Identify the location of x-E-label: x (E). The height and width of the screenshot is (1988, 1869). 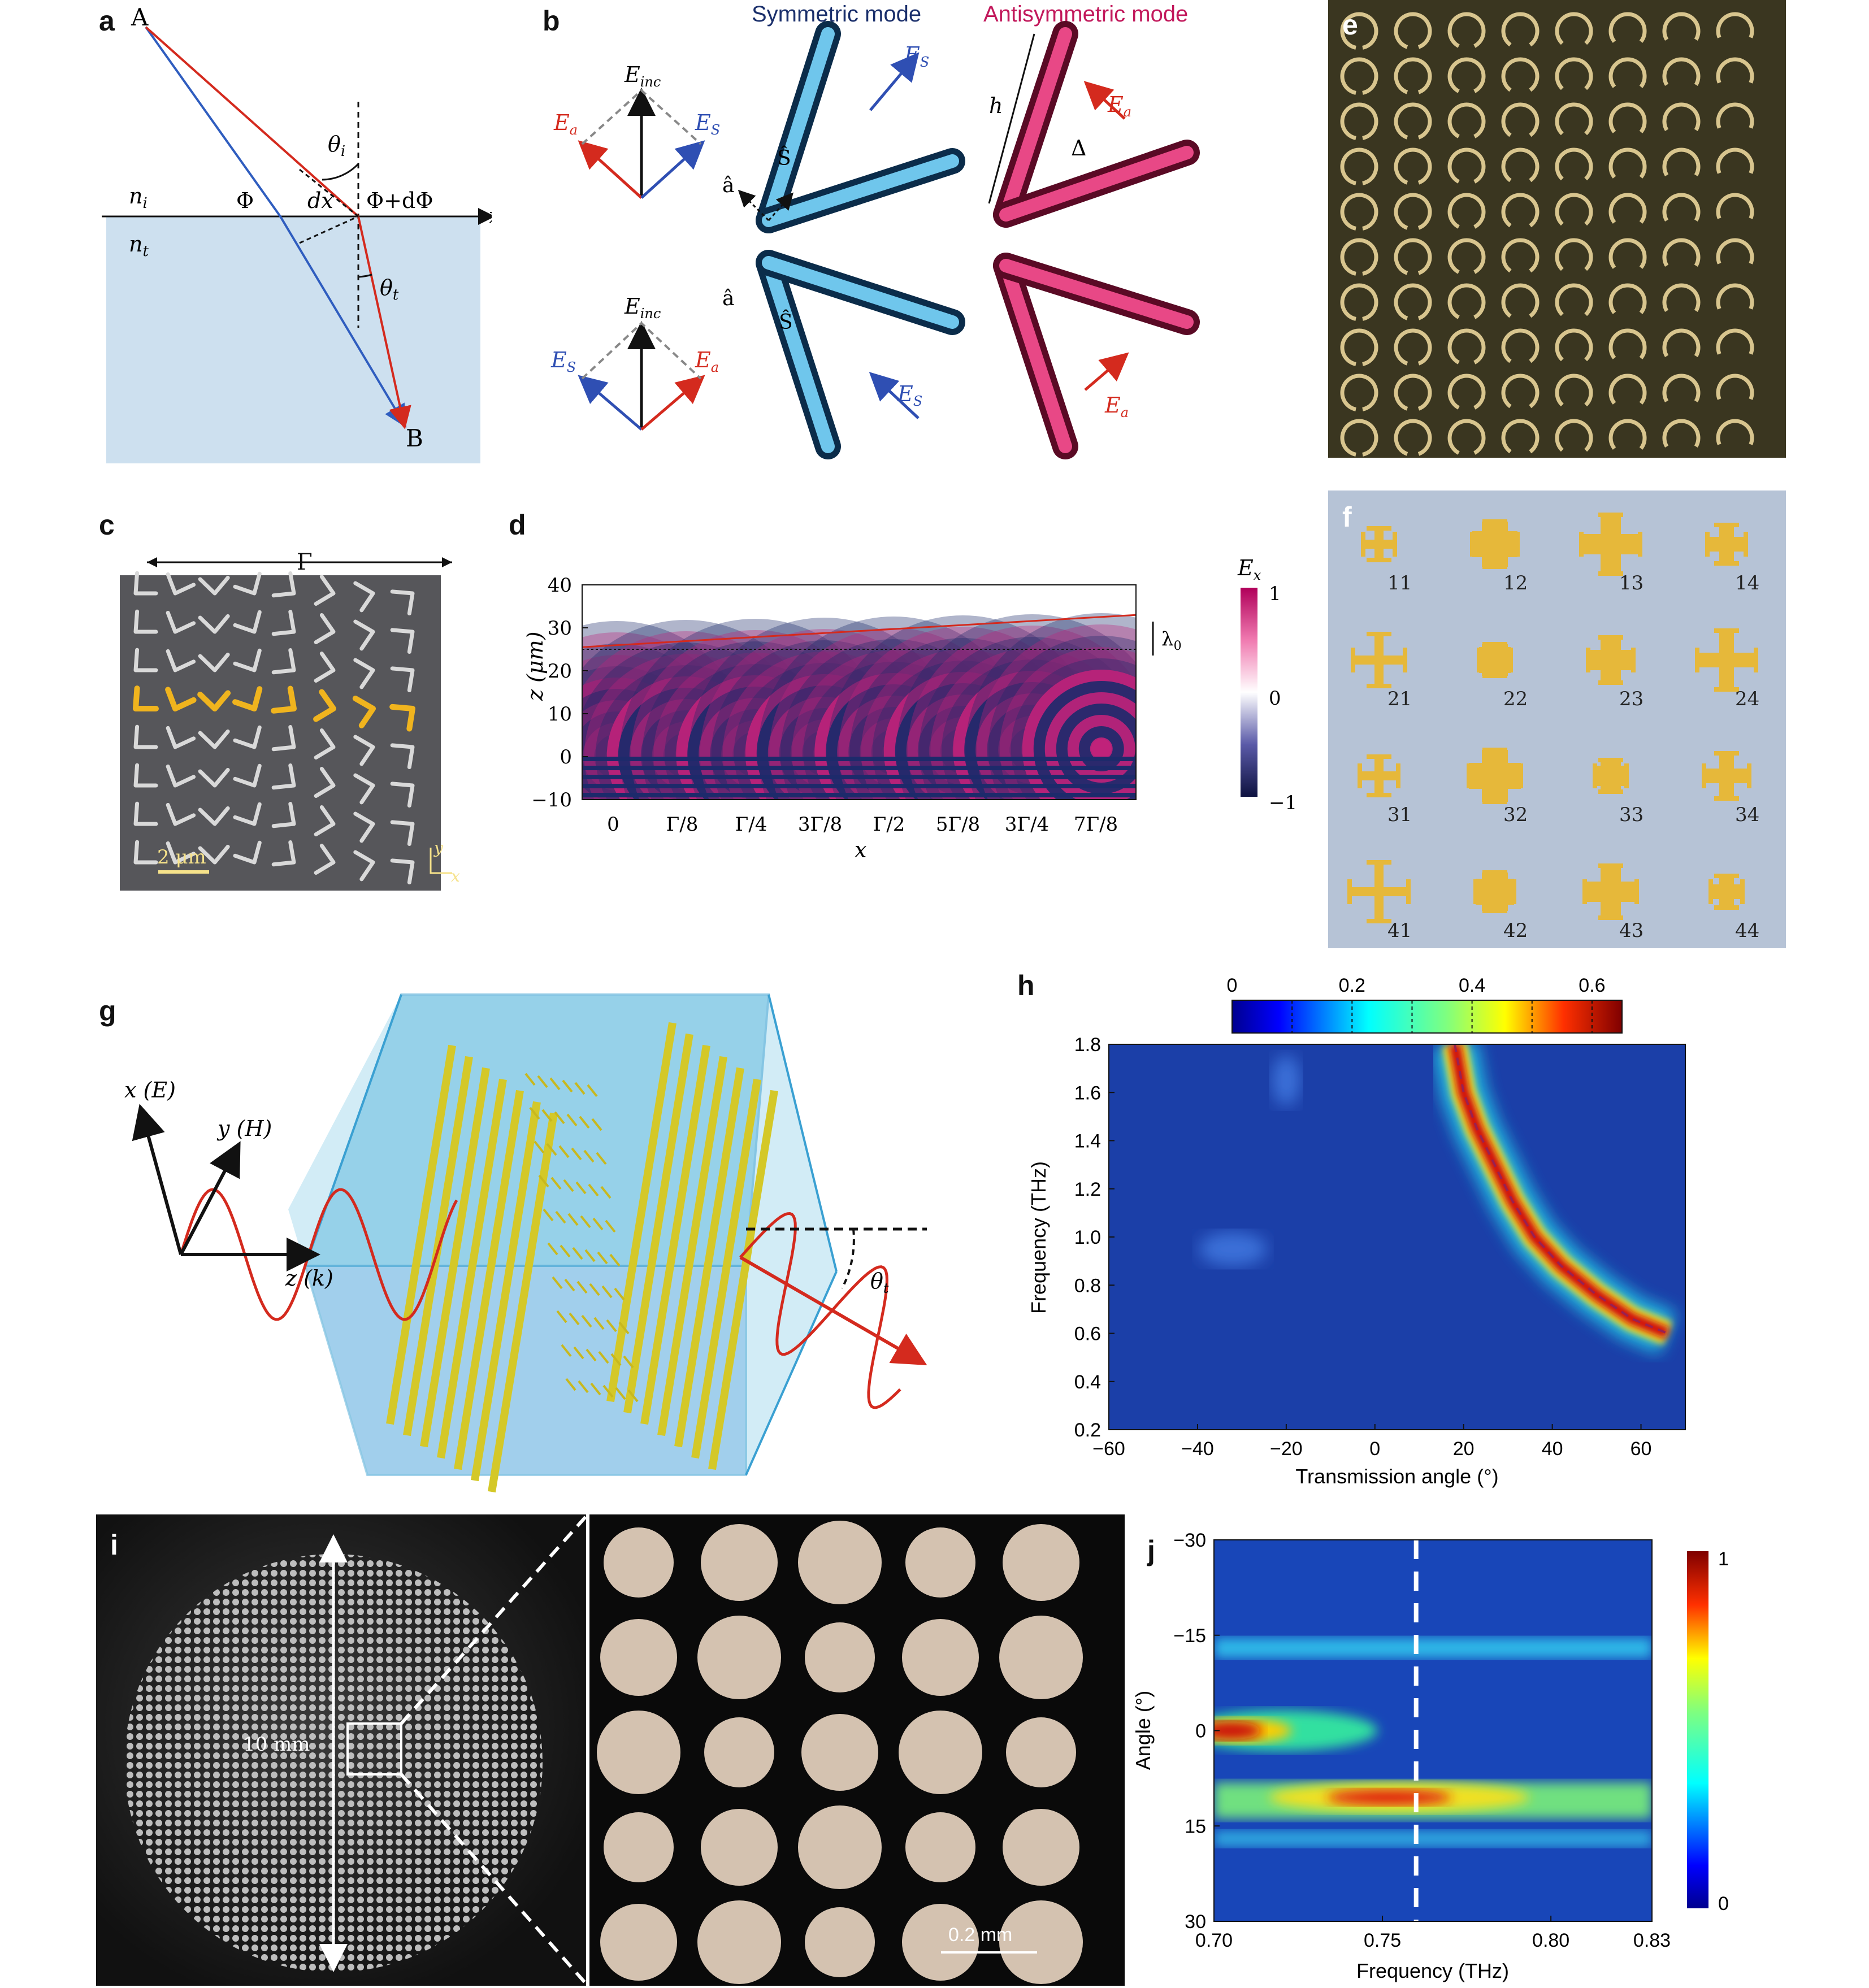
(150, 1090).